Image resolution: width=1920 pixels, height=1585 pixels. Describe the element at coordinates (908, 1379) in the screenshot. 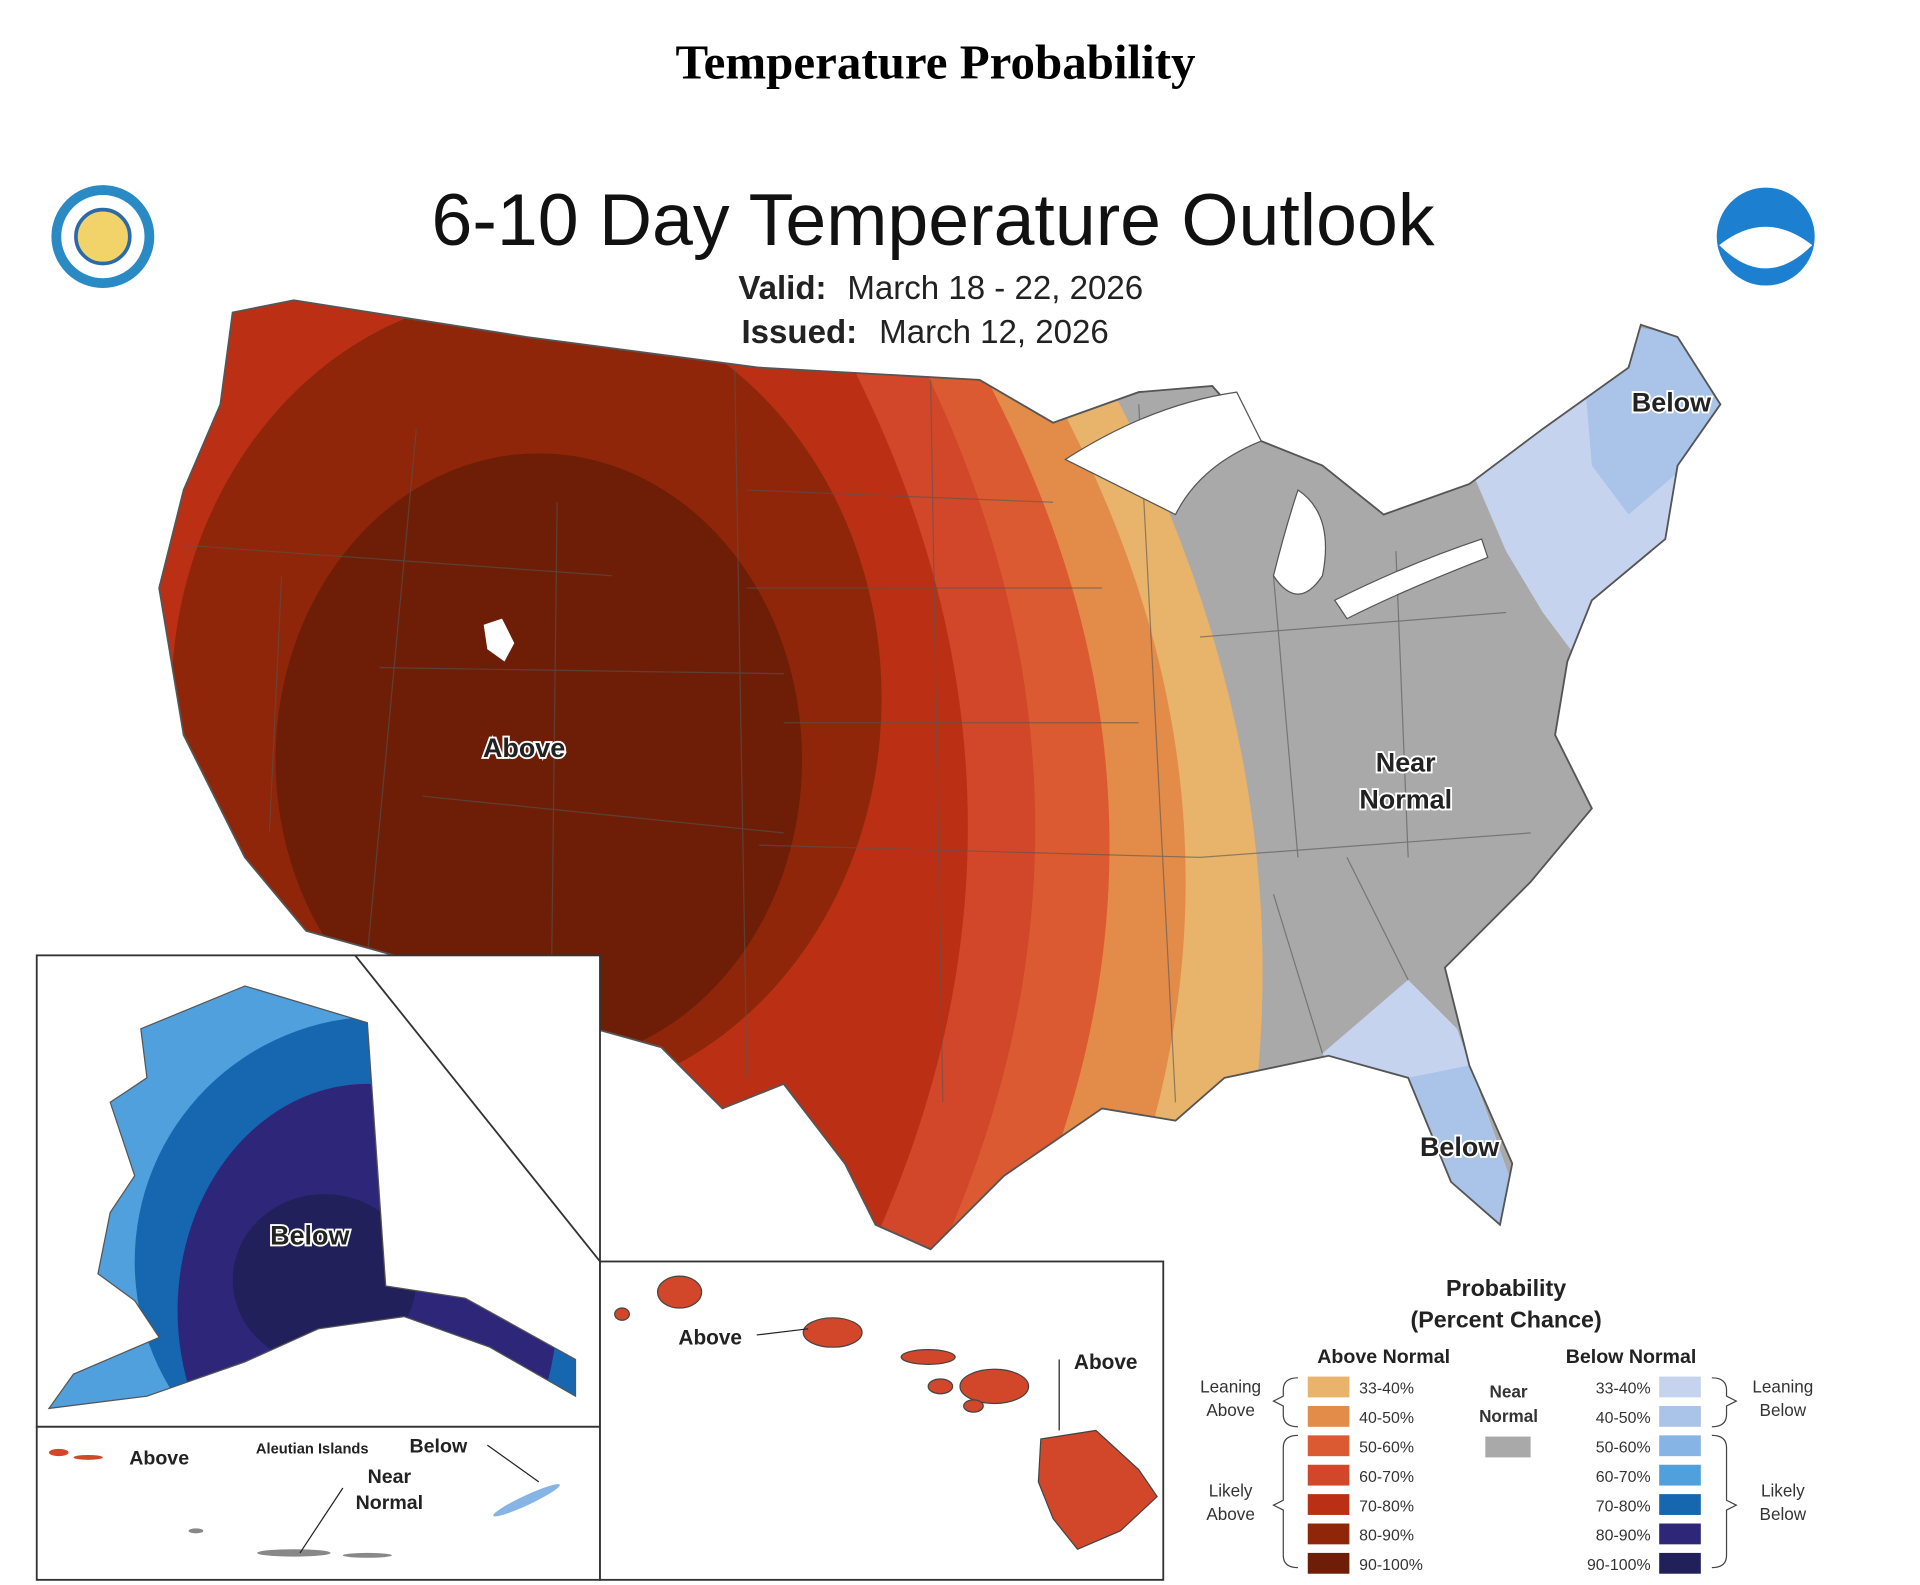

I see `hawaii-pointers` at that location.